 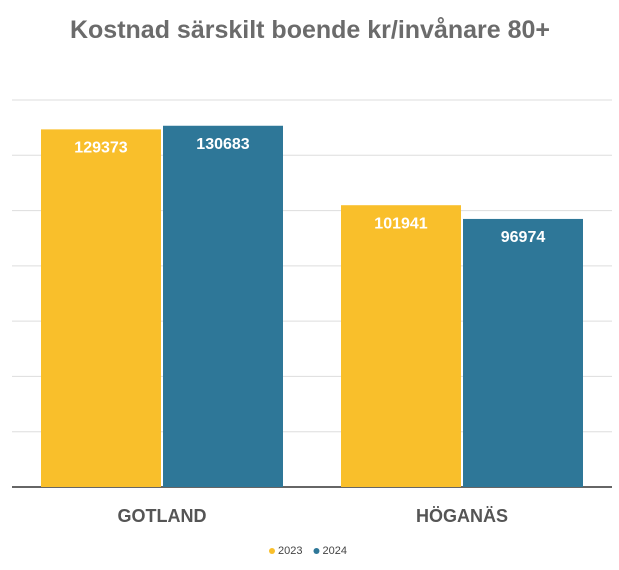 I want to click on data-label: 96974, so click(x=523, y=237).